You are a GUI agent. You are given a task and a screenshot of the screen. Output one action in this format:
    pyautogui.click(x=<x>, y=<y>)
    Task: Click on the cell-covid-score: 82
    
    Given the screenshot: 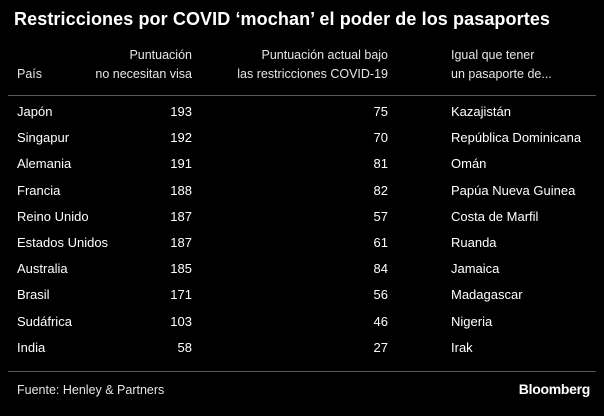 What is the action you would take?
    pyautogui.click(x=380, y=190)
    